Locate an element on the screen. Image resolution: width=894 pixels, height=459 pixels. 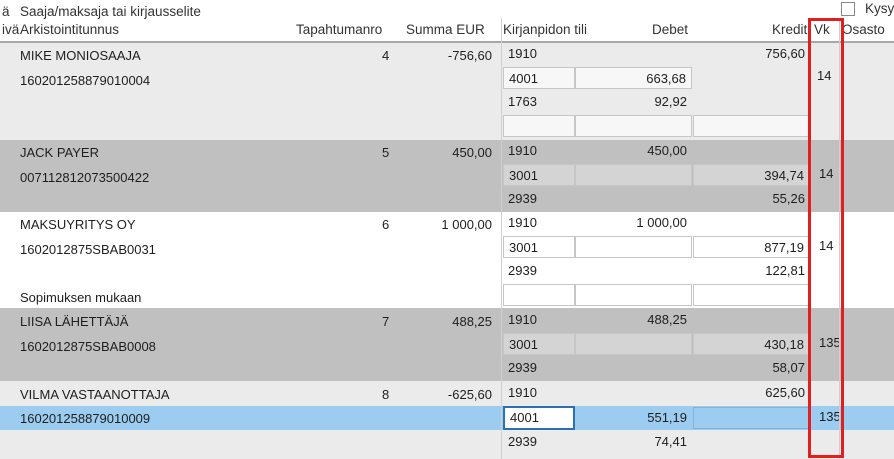
header-archive-id: Arkistointitunnus is located at coordinates (70, 29).